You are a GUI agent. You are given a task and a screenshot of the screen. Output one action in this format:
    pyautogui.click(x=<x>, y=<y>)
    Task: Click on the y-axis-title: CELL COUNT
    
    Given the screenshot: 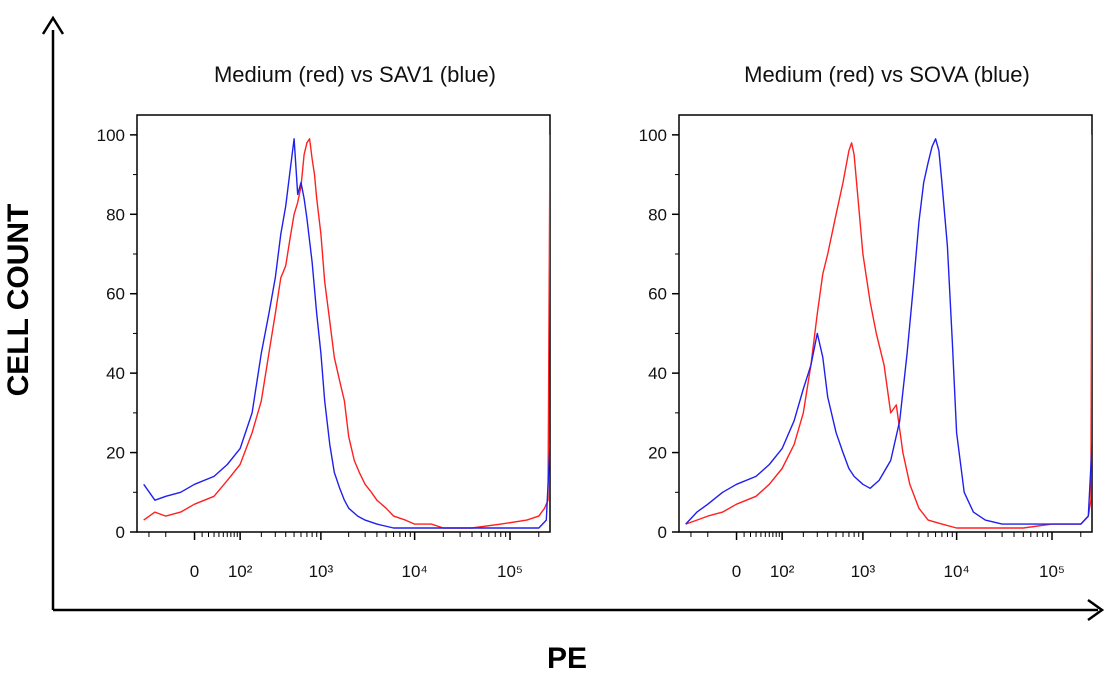 What is the action you would take?
    pyautogui.click(x=18, y=300)
    